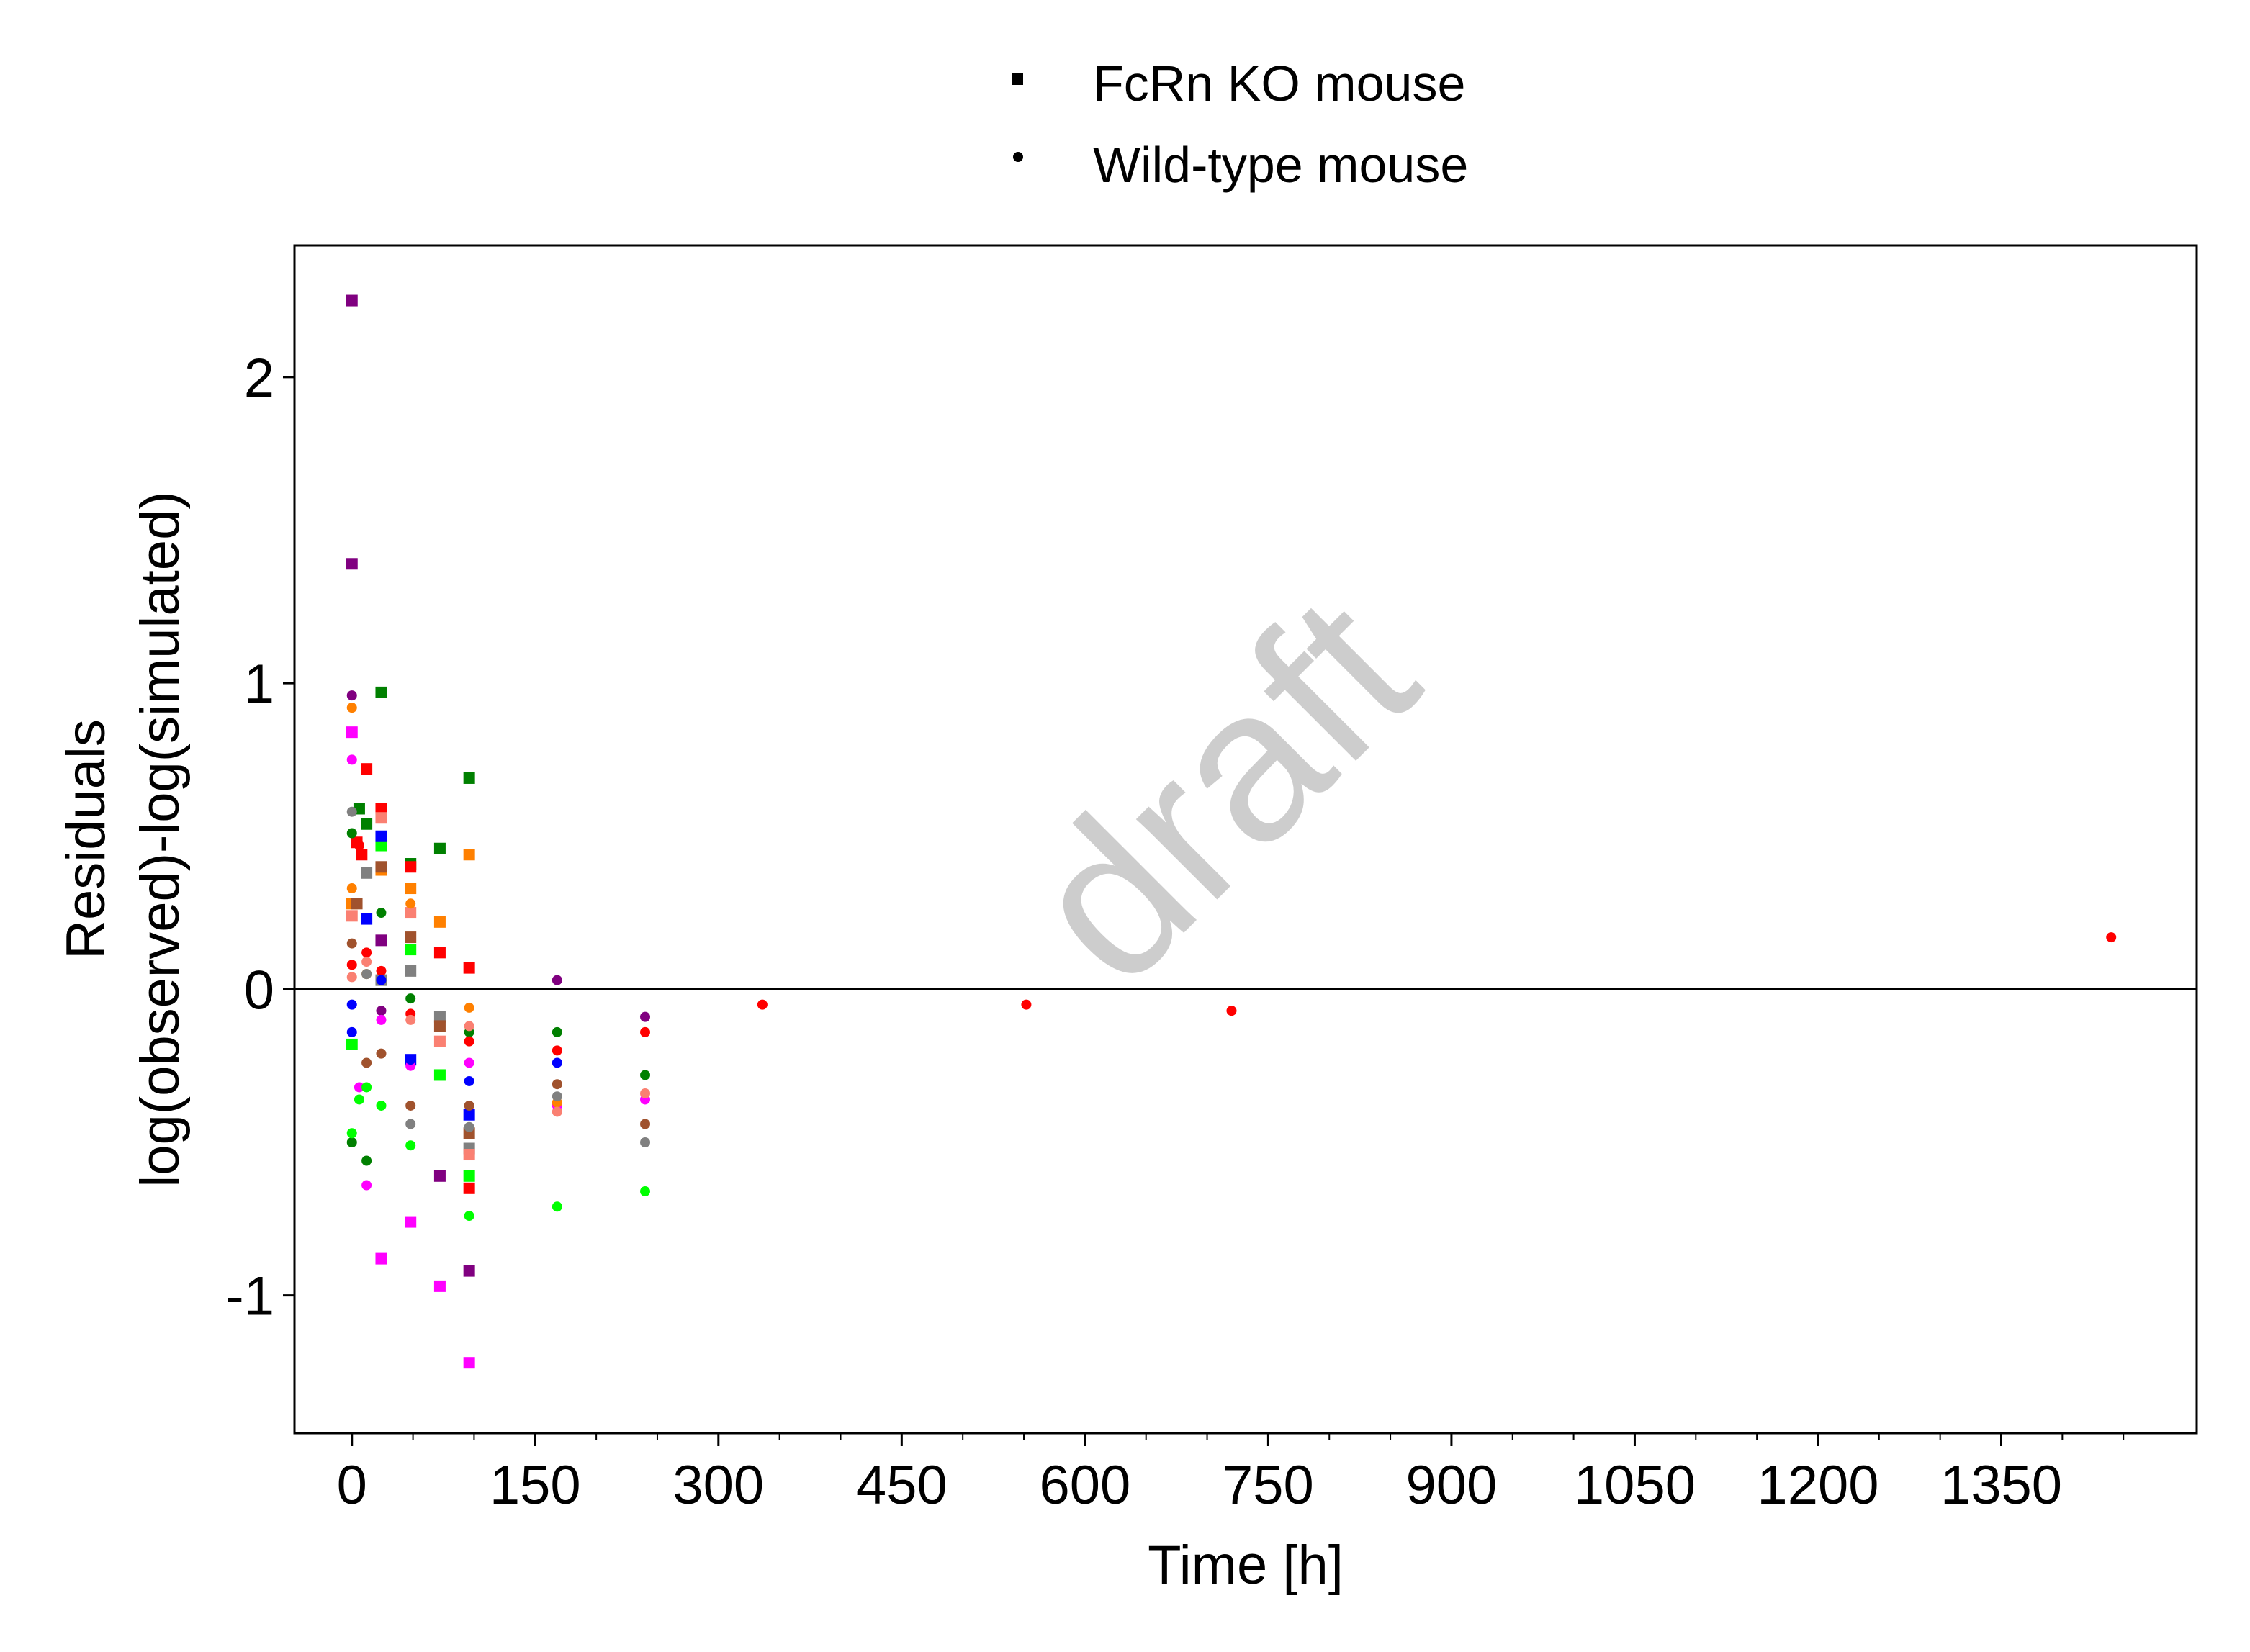 Image resolution: width=2250 pixels, height=1652 pixels. Describe the element at coordinates (1018, 157) in the screenshot. I see `legend-circle-marker` at that location.